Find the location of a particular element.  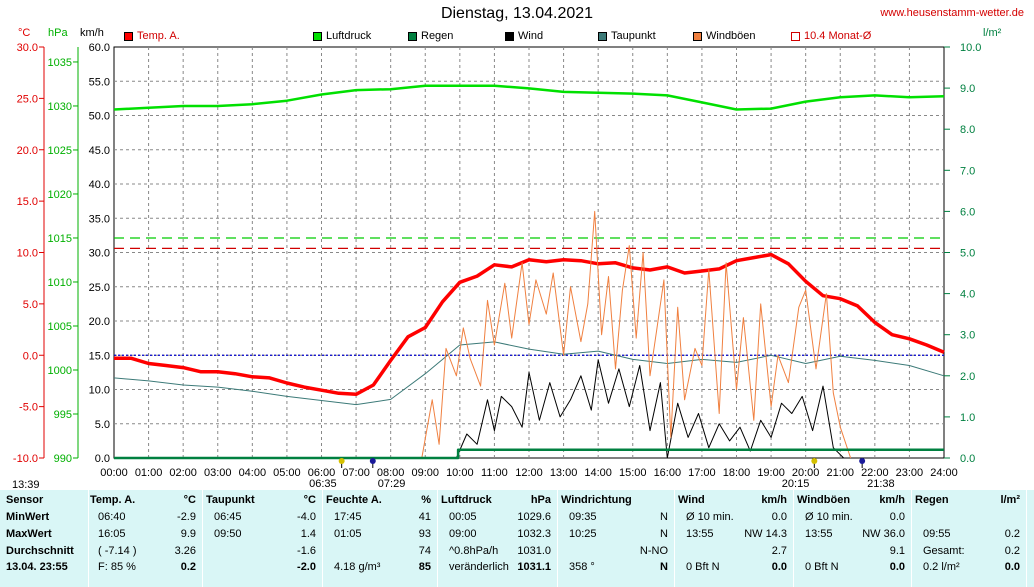

speed-tick-label: 60.0 is located at coordinates (99, 48).